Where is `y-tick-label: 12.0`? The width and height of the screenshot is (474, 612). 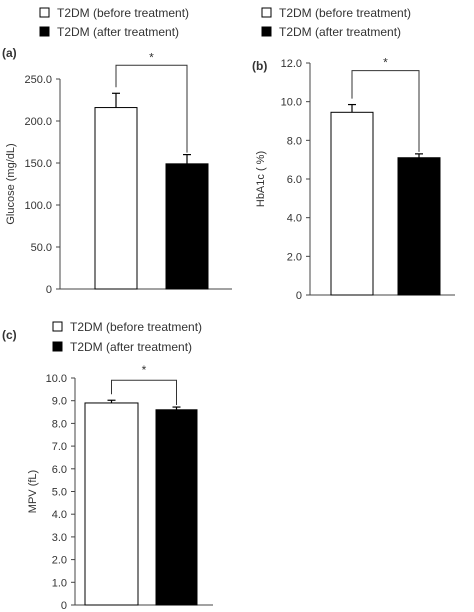
y-tick-label: 12.0 is located at coordinates (291, 64).